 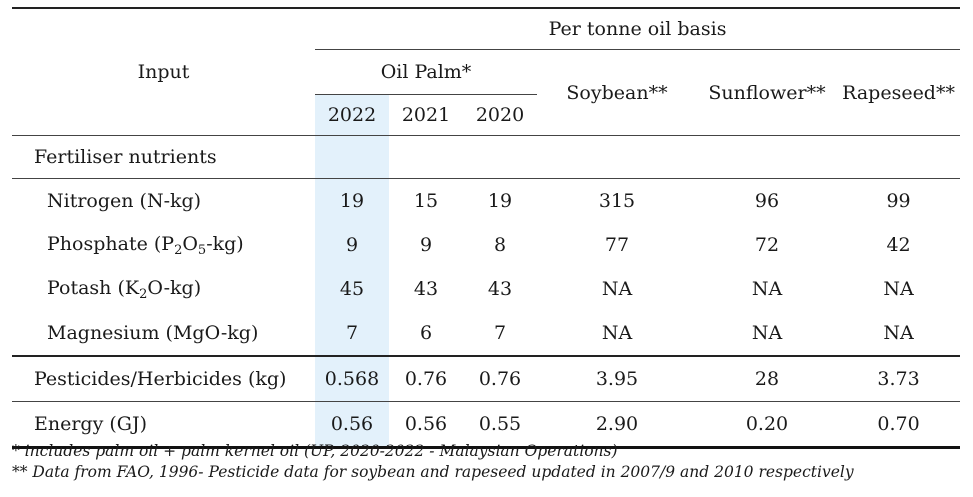 What do you see at coordinates (352, 115) in the screenshot?
I see `header-year-2022: 2022` at bounding box center [352, 115].